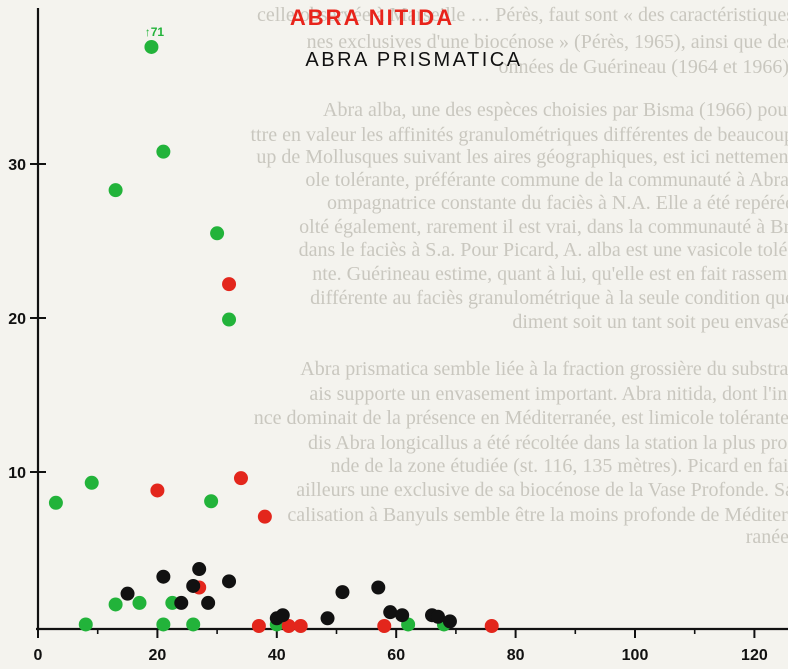 This screenshot has width=788, height=669. I want to click on x-tick-label: 0, so click(38, 655).